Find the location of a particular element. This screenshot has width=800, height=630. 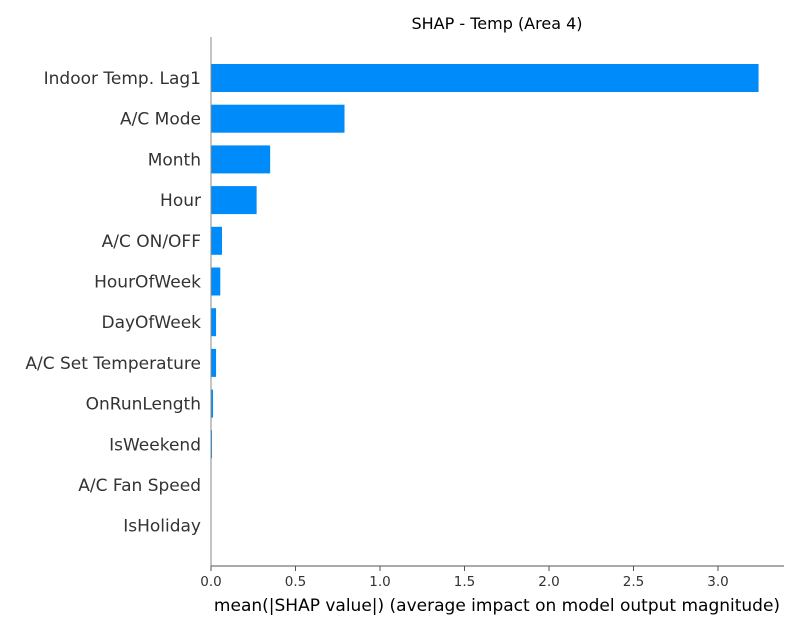

x-tick-label: 0.5 is located at coordinates (295, 582).